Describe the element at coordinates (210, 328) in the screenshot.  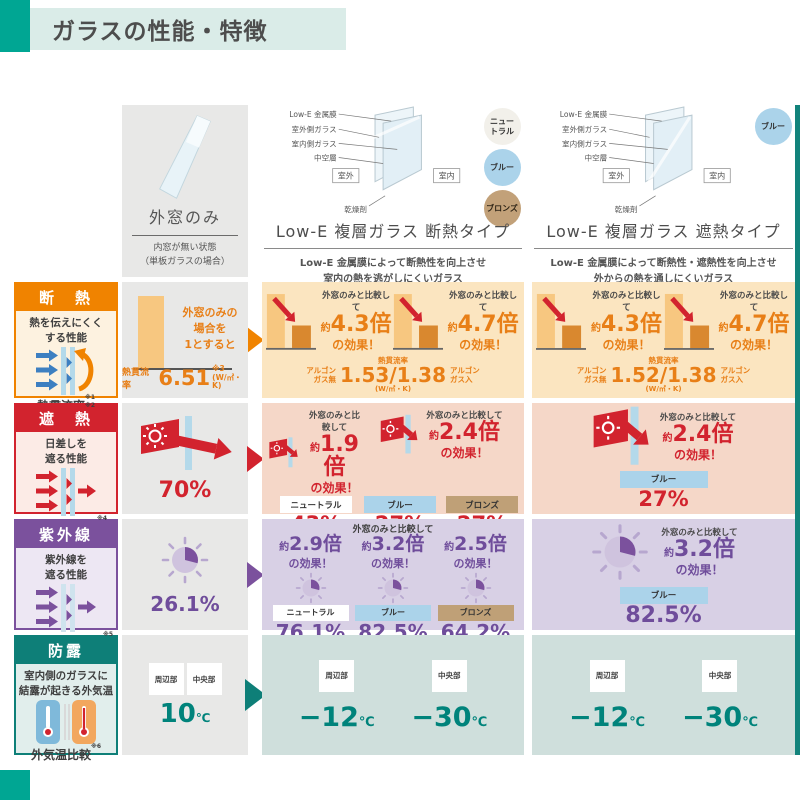
I see `baseline-note: 外窓のみの 場合を 1とすると` at that location.